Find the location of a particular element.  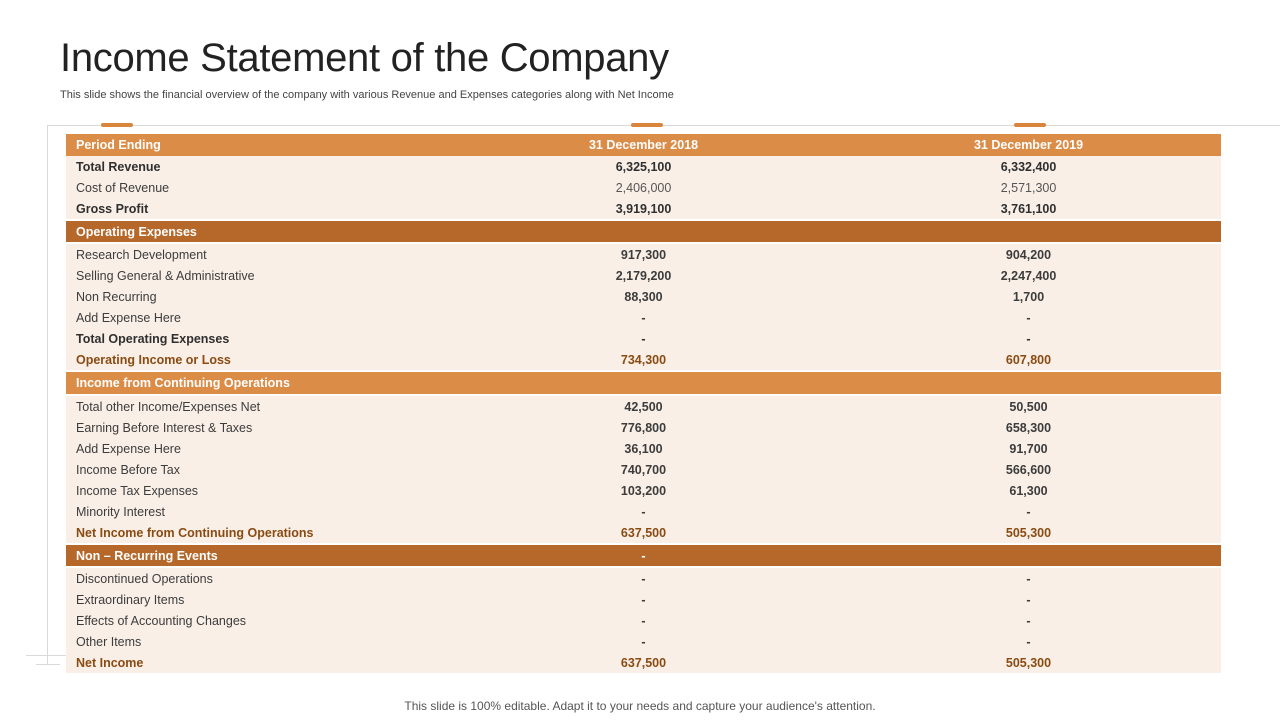

value-cell: 3,919,100 is located at coordinates (643, 208).